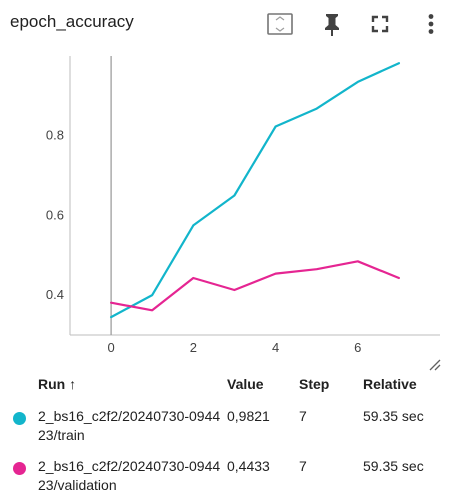  What do you see at coordinates (193, 347) in the screenshot?
I see `x-tick-label: 2` at bounding box center [193, 347].